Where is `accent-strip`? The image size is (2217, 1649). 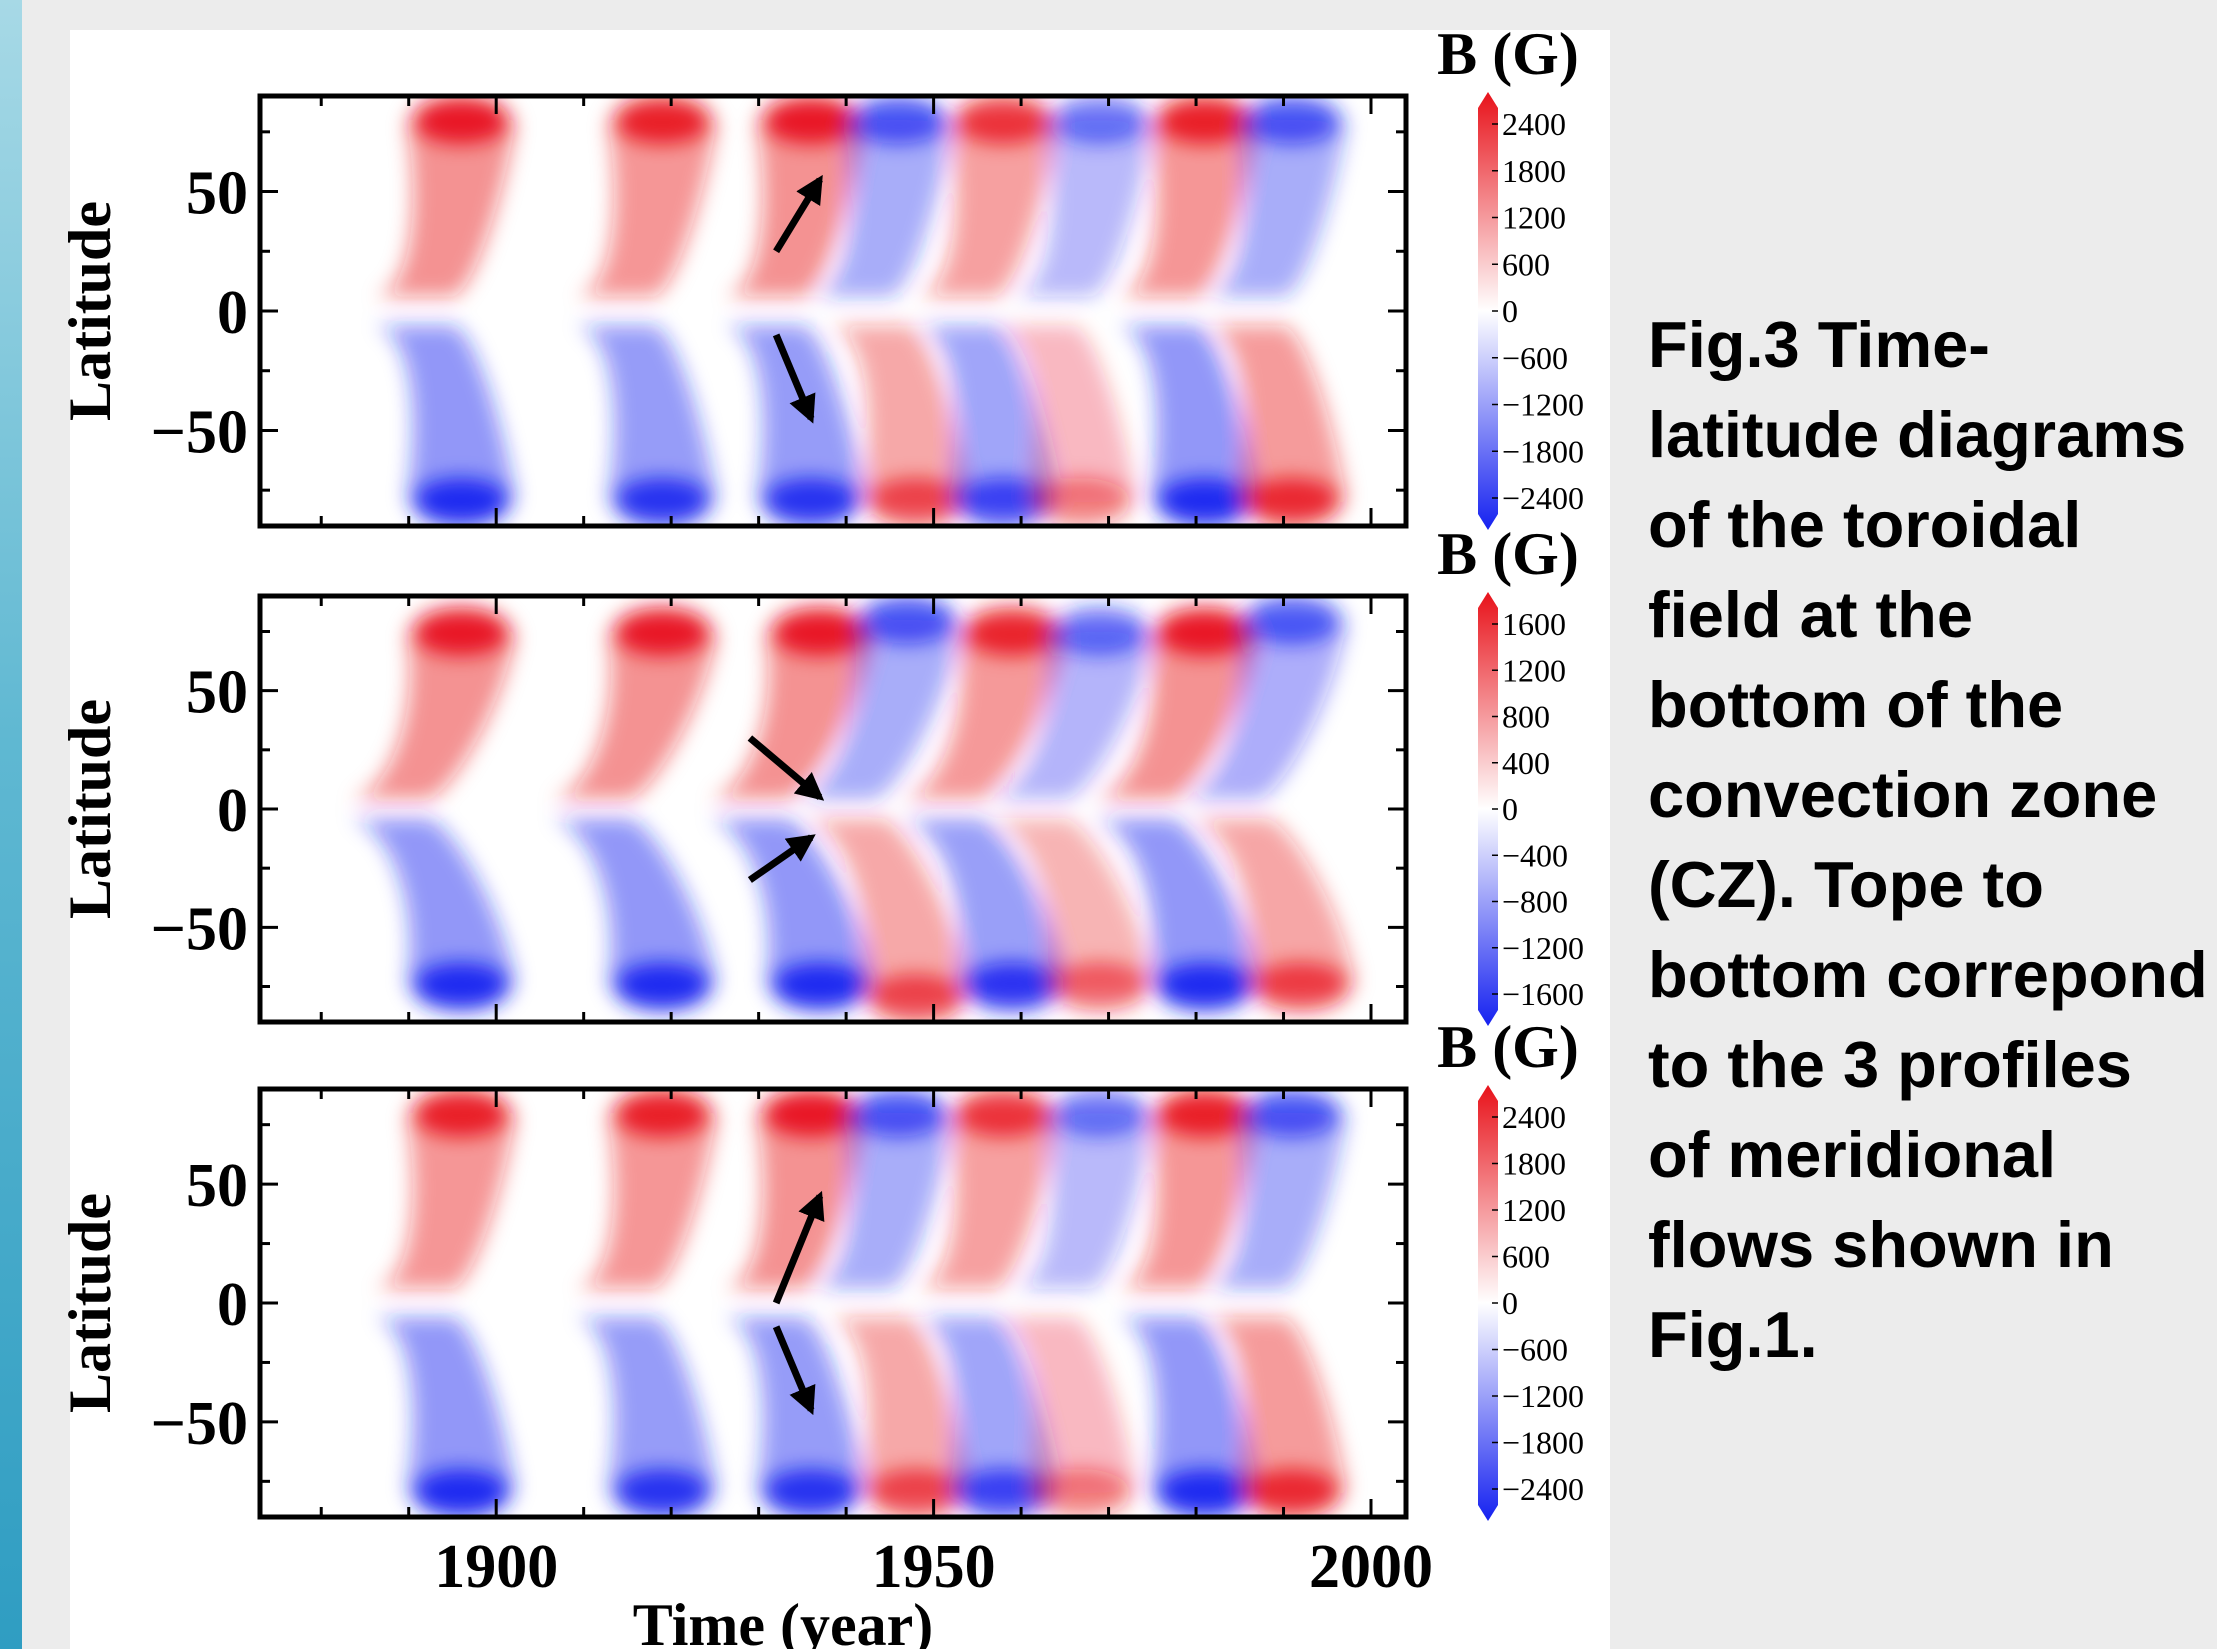
accent-strip is located at coordinates (11, 824).